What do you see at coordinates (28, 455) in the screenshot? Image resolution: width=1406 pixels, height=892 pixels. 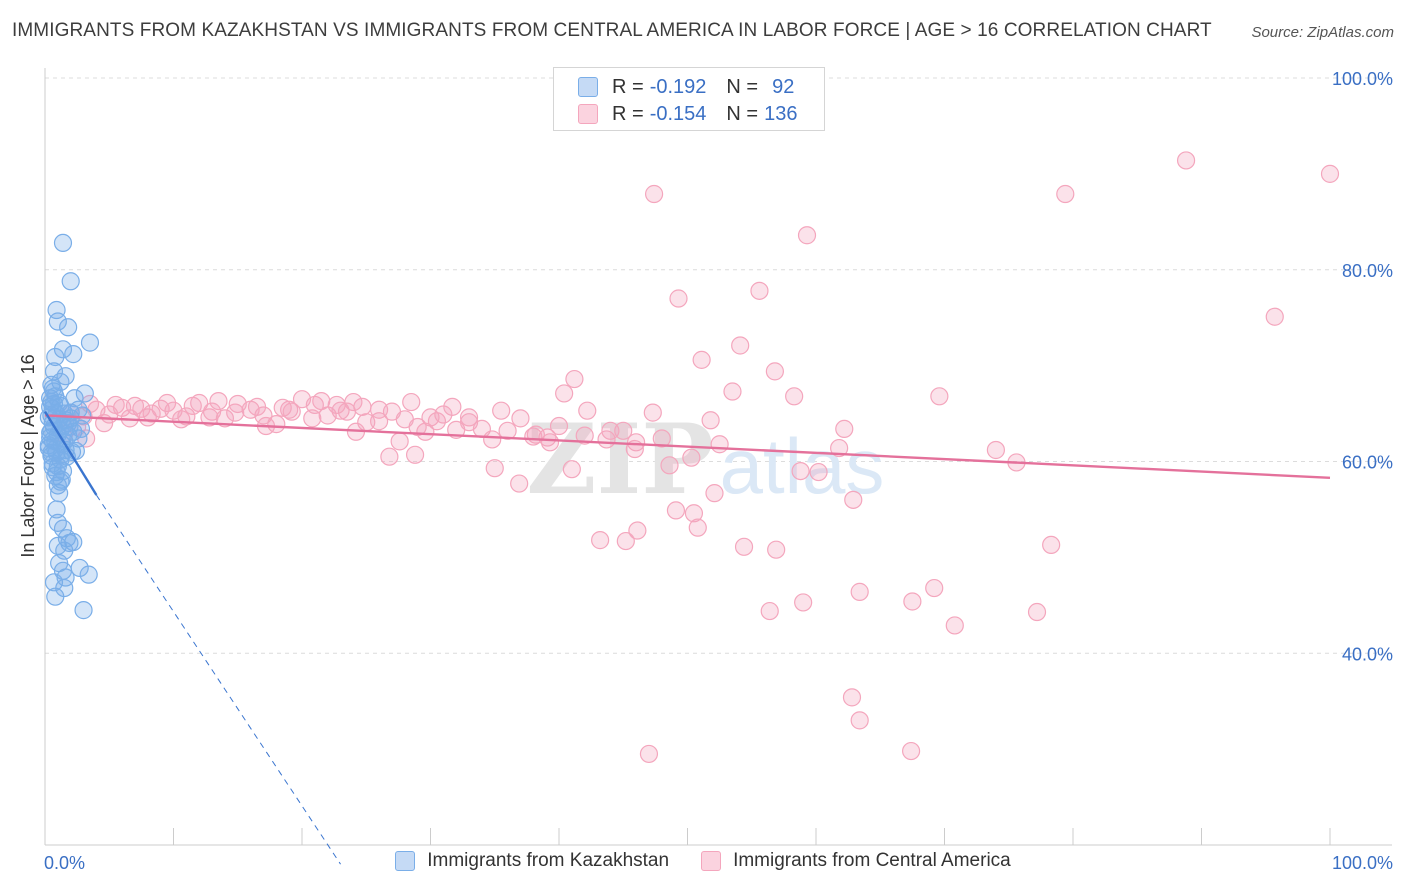 I see `y-axis-label: In Labor Force | Age > 16` at bounding box center [28, 455].